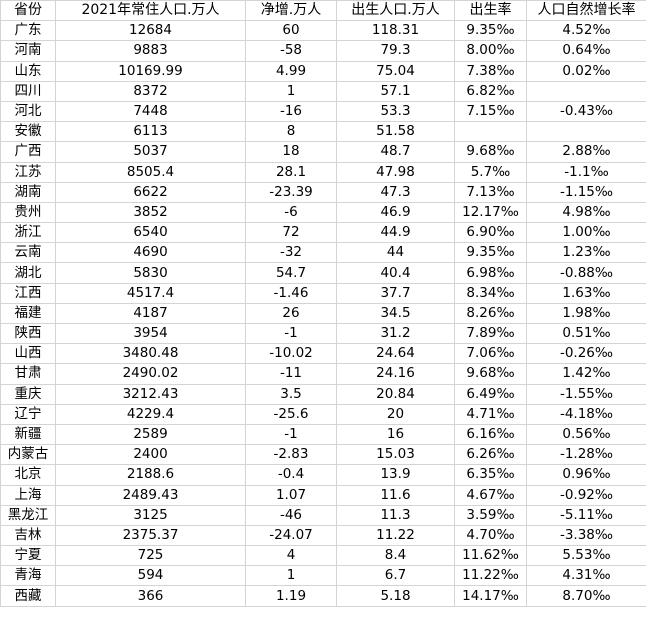 This screenshot has width=646, height=627. I want to click on table-cell: 贵州, so click(28, 212).